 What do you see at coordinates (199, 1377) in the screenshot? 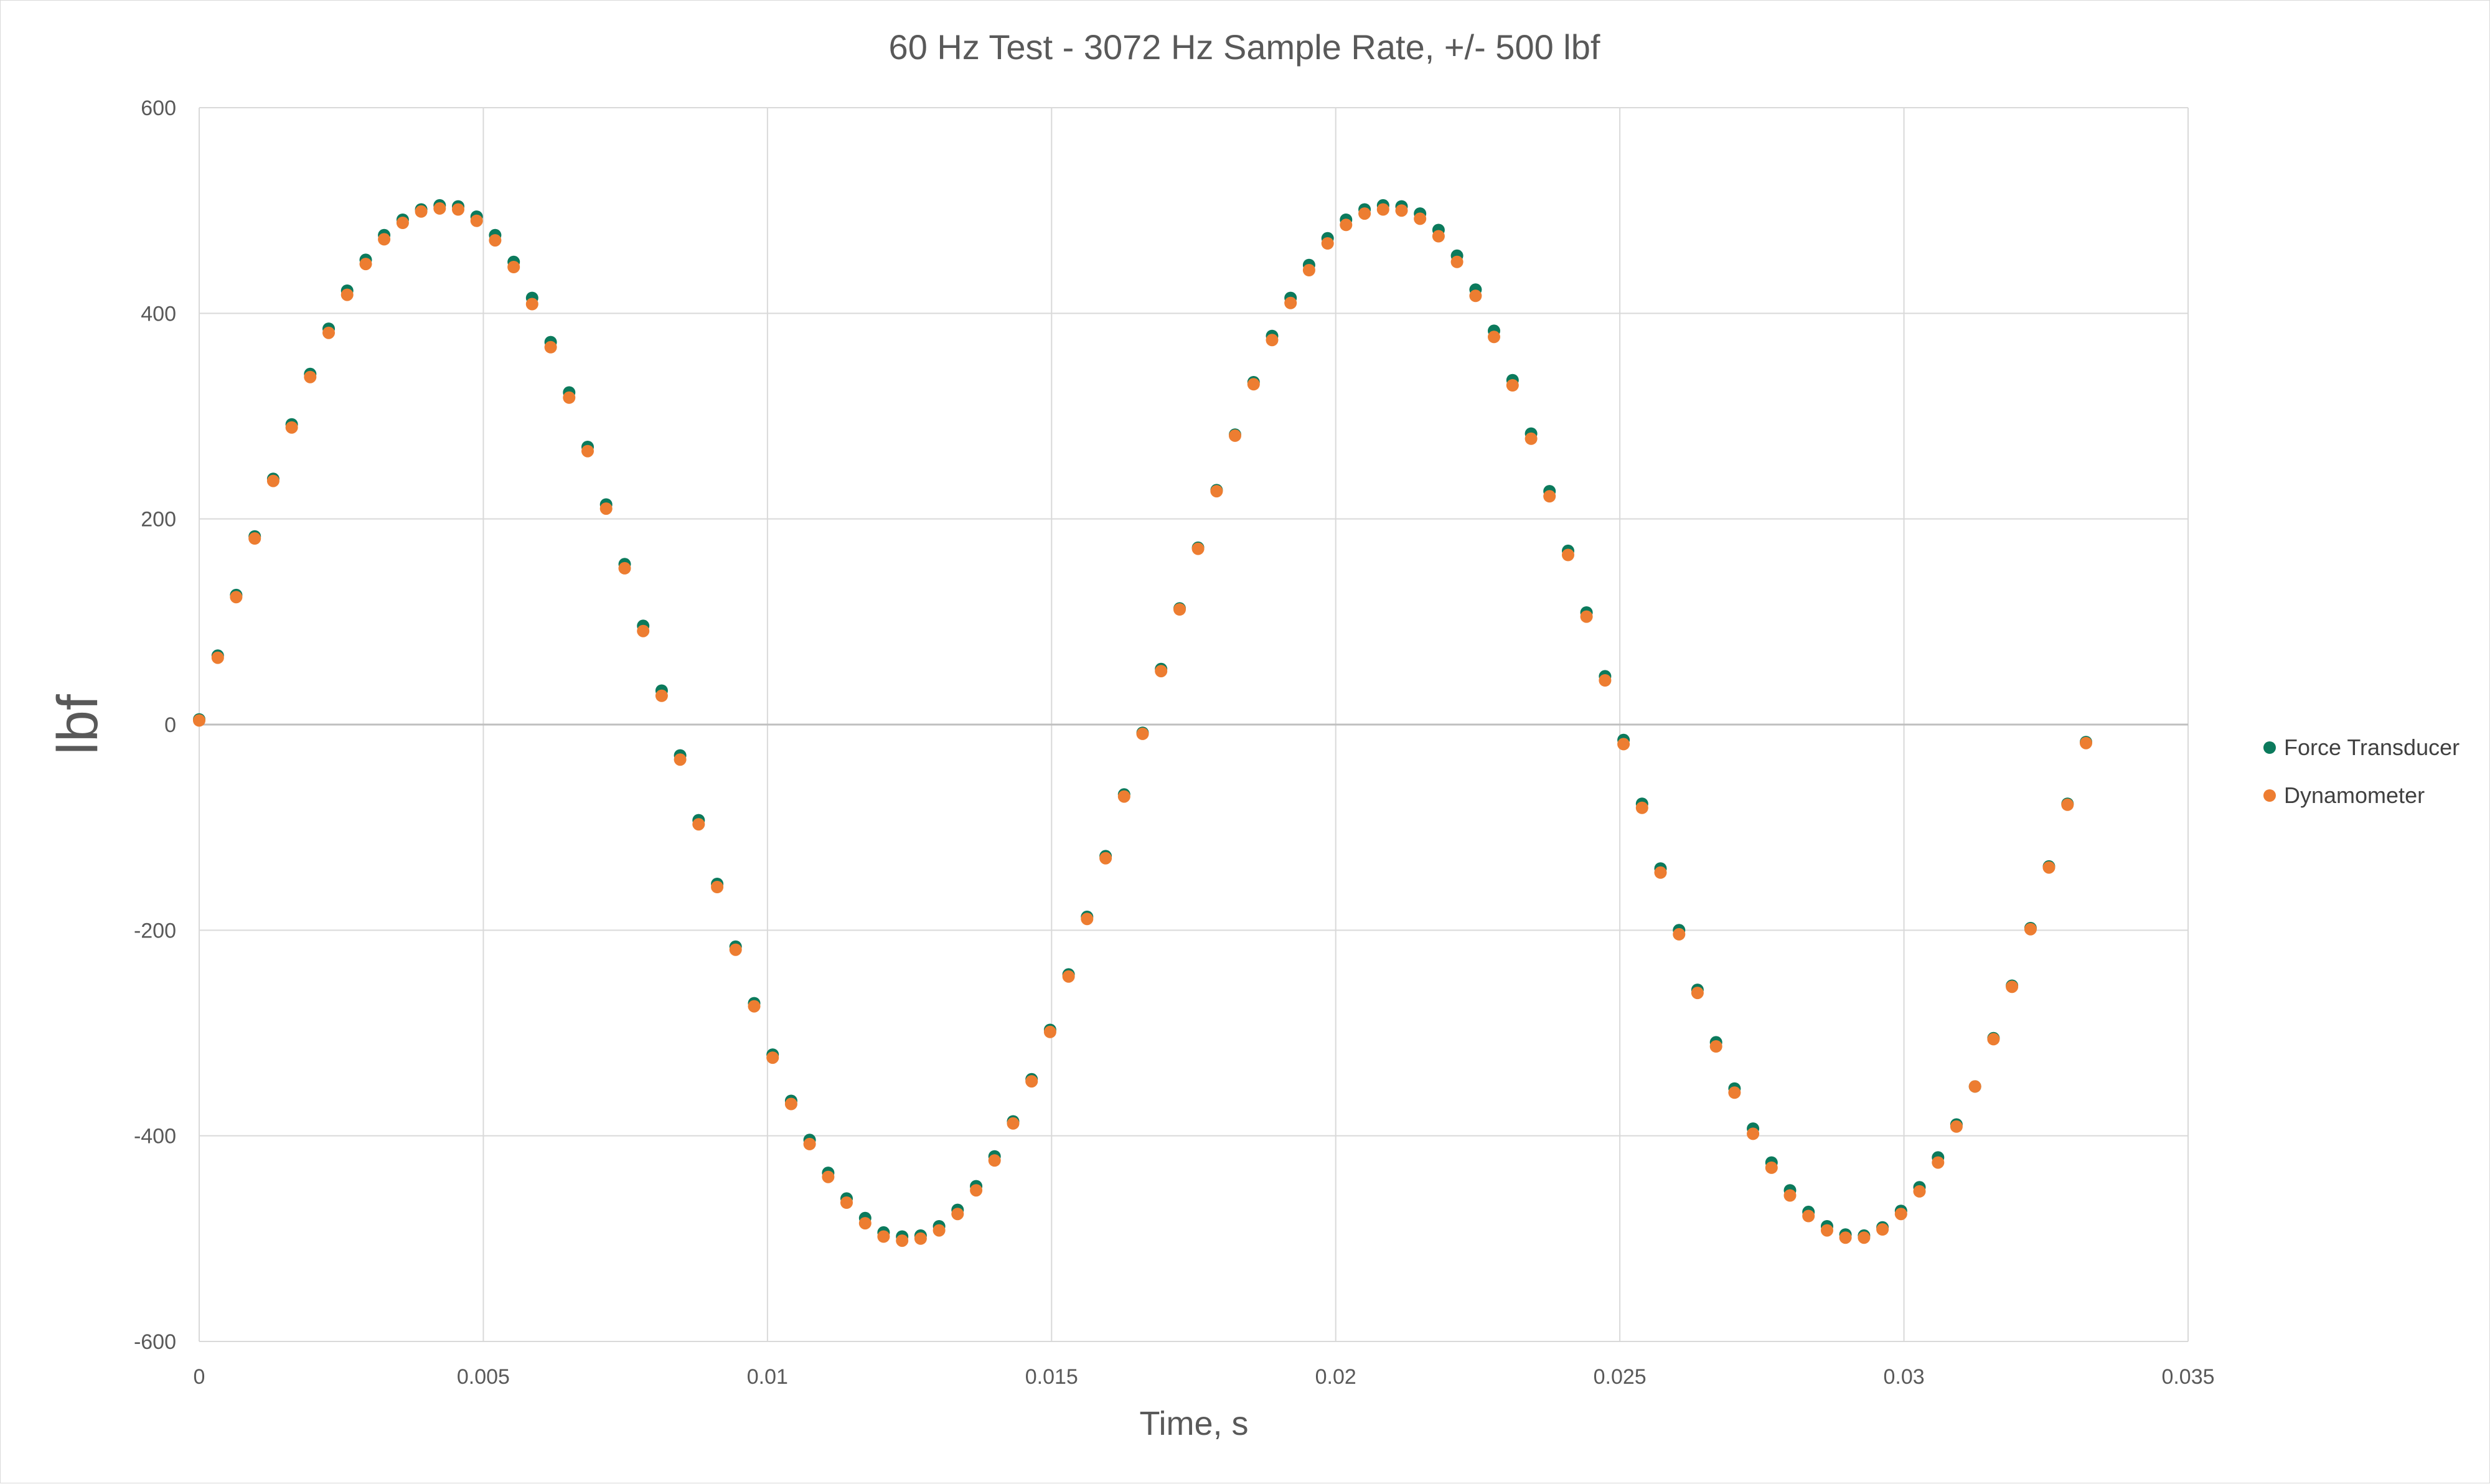
I see `x-tick-label: 0` at bounding box center [199, 1377].